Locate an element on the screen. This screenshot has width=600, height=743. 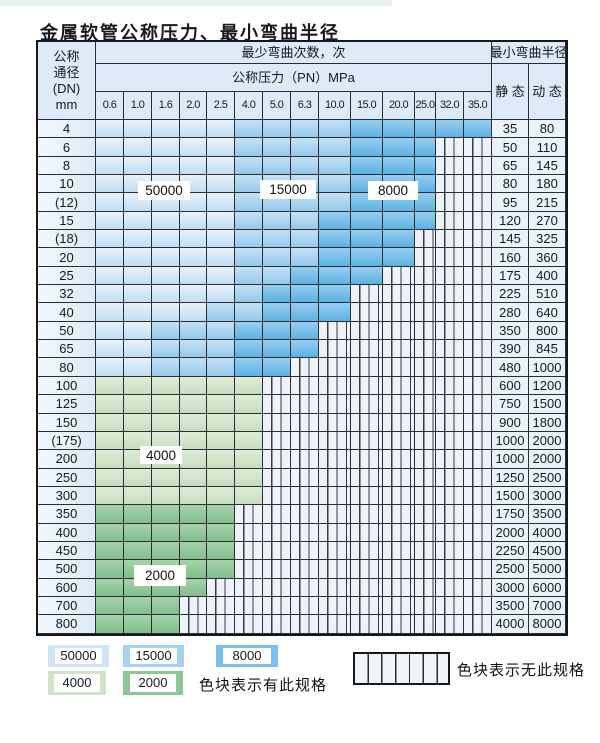
legend-block-label: 2000 is located at coordinates (153, 683).